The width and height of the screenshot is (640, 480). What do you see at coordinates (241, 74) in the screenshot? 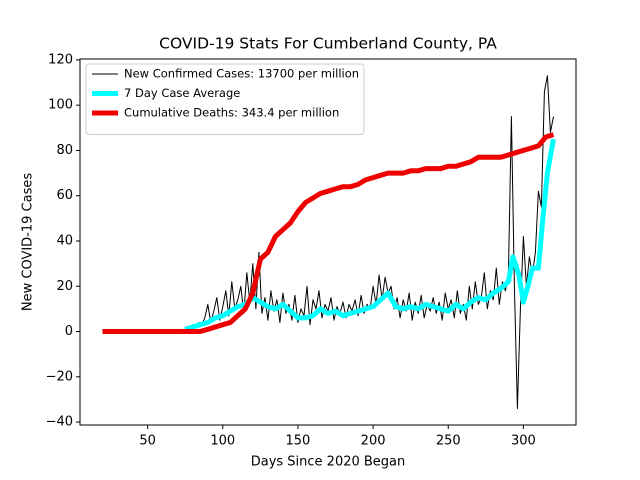
I see `legend-label: New Confirmed Cases: 13700 per million` at bounding box center [241, 74].